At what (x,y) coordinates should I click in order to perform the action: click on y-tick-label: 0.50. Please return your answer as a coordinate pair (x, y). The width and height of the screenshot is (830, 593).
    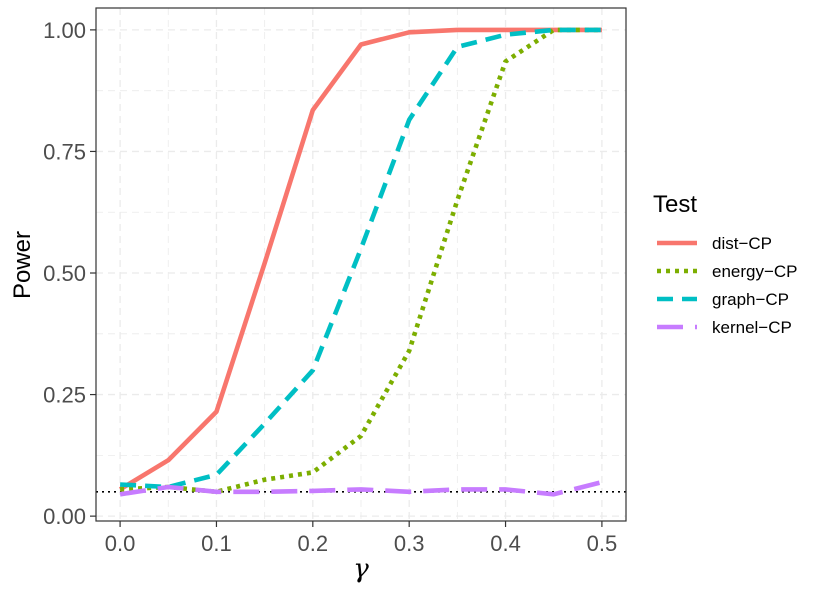
    Looking at the image, I should click on (64, 273).